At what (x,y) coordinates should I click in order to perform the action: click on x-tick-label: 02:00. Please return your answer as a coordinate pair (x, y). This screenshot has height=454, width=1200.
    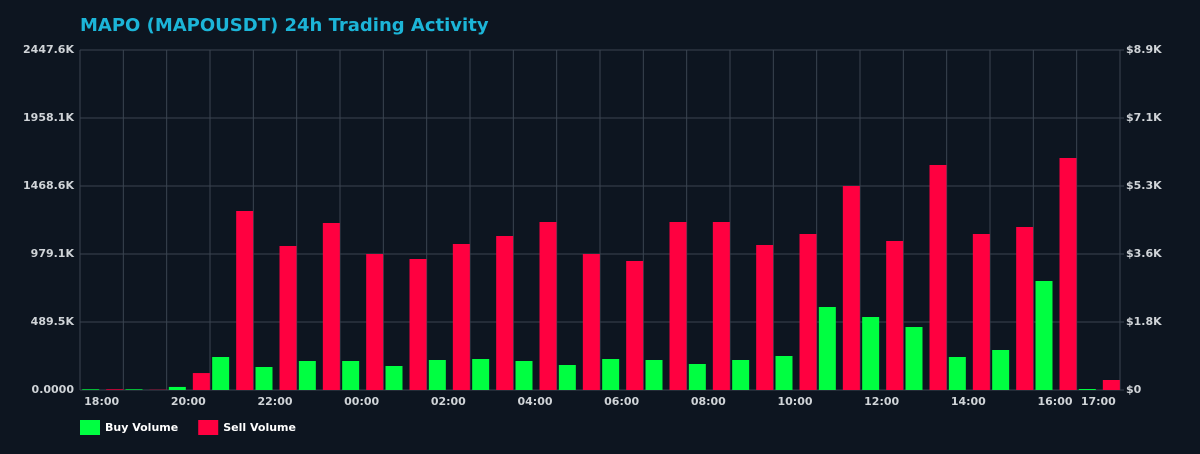
    Looking at the image, I should click on (448, 401).